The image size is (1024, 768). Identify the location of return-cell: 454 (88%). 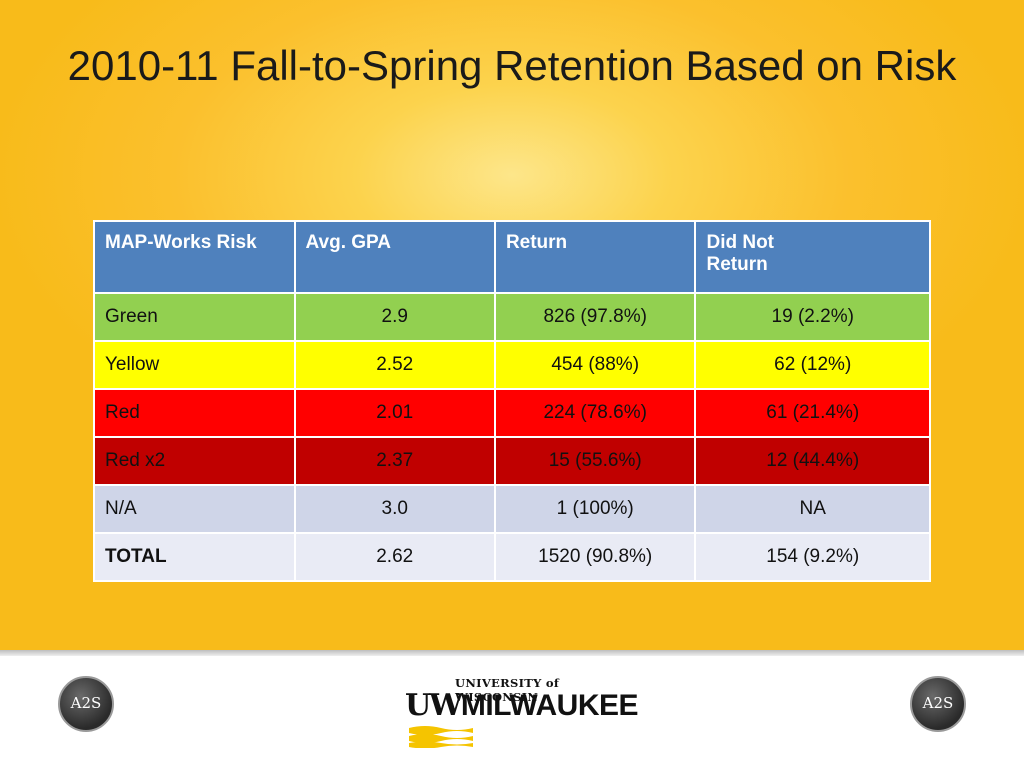
(595, 365).